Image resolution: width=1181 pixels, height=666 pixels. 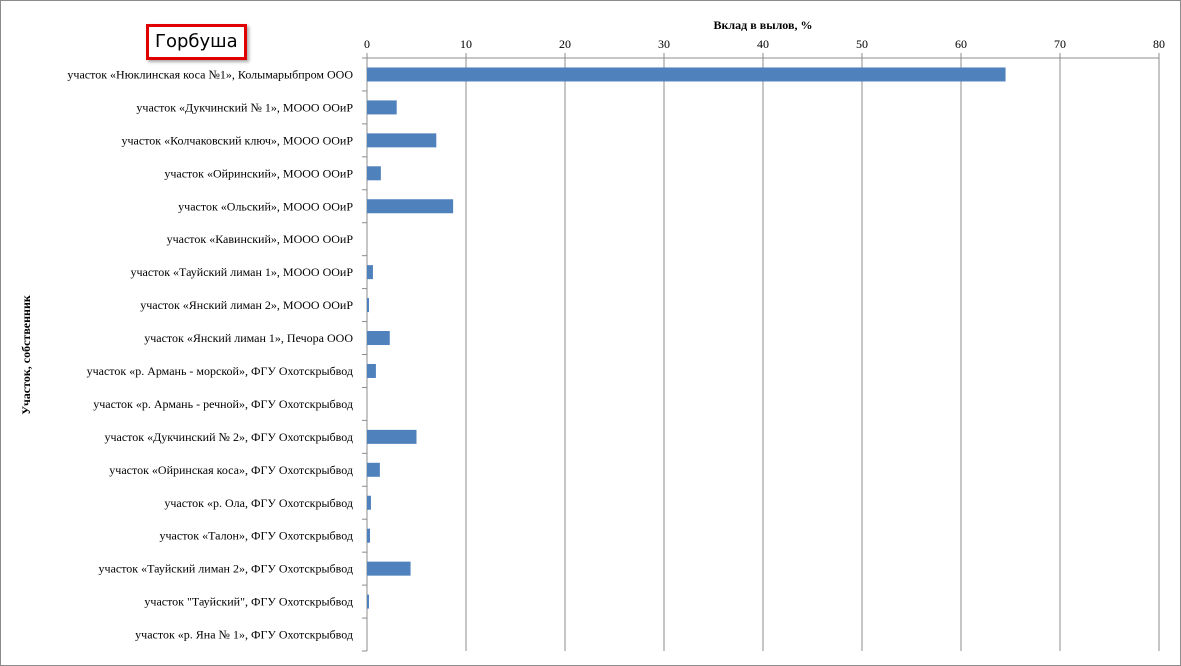 I want to click on category-label: участок «Талон», ФГУ Охотскрыбвод, so click(x=257, y=536).